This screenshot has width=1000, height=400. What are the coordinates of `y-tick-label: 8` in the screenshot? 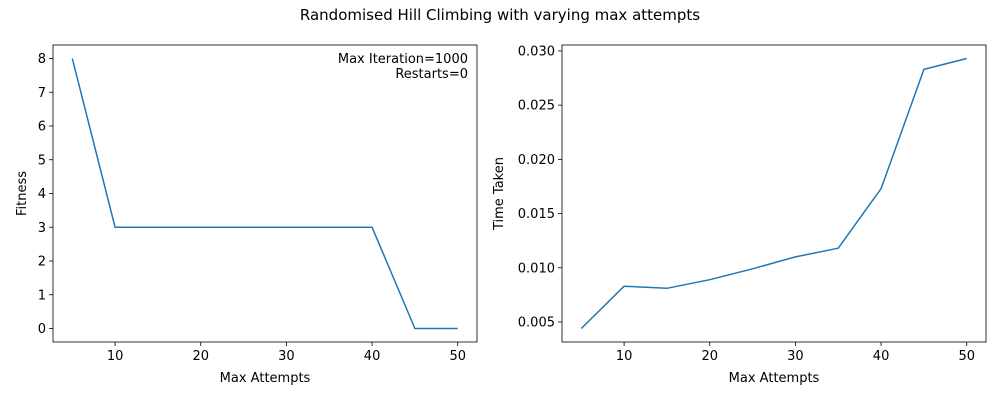 It's located at (42, 59).